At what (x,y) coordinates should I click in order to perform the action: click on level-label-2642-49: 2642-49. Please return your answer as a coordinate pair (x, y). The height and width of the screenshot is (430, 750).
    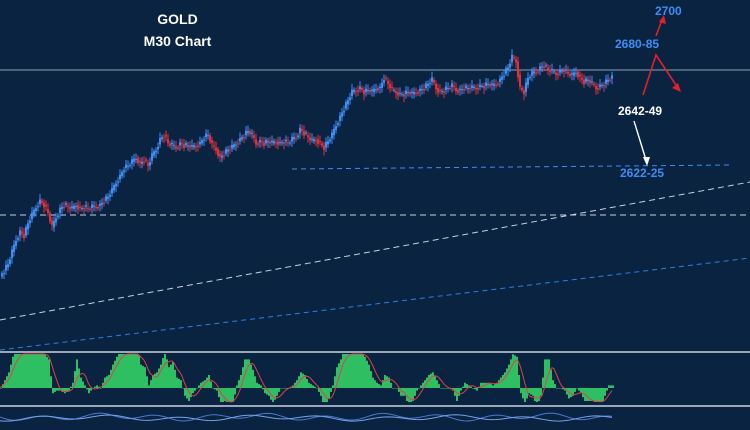
    Looking at the image, I should click on (640, 111).